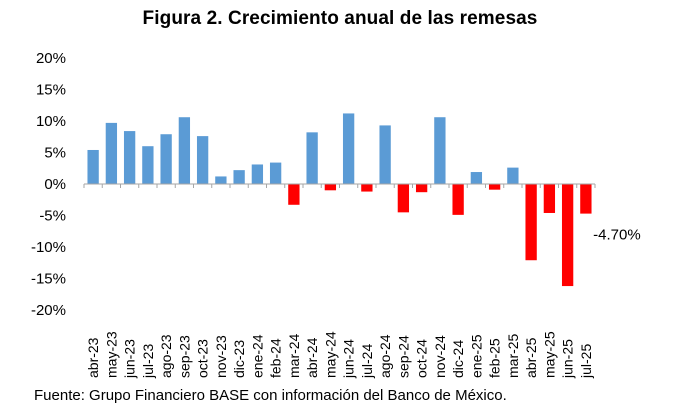 The width and height of the screenshot is (680, 411). Describe the element at coordinates (51, 58) in the screenshot. I see `y-tick-label: 20%` at that location.